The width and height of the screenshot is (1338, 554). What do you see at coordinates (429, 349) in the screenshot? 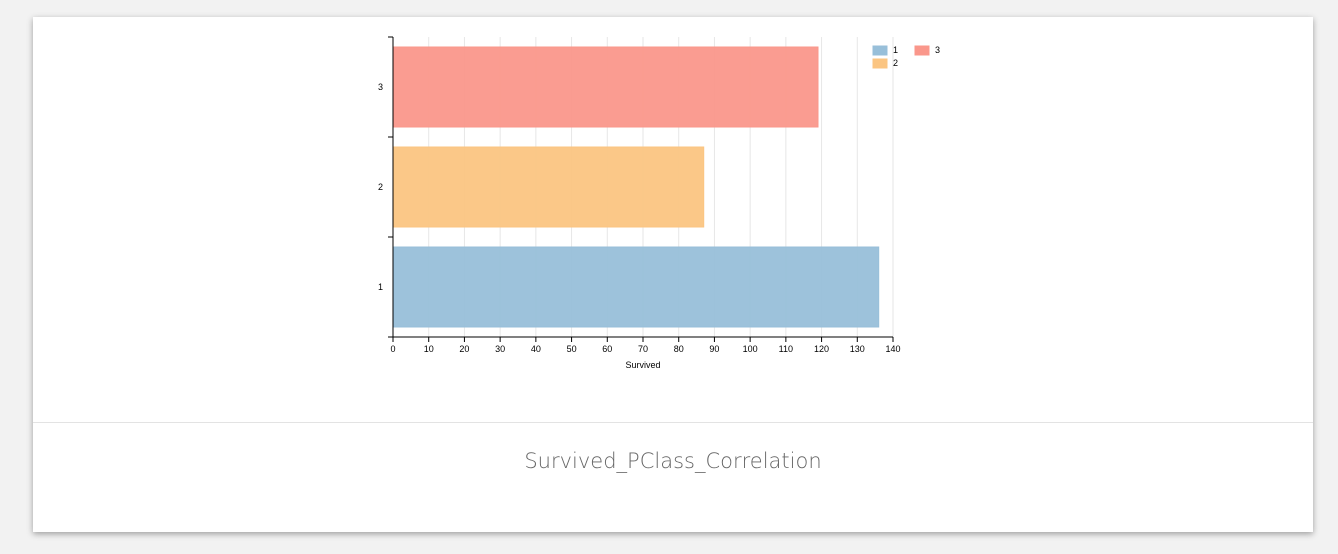
I see `x-tick-label-10: 10` at bounding box center [429, 349].